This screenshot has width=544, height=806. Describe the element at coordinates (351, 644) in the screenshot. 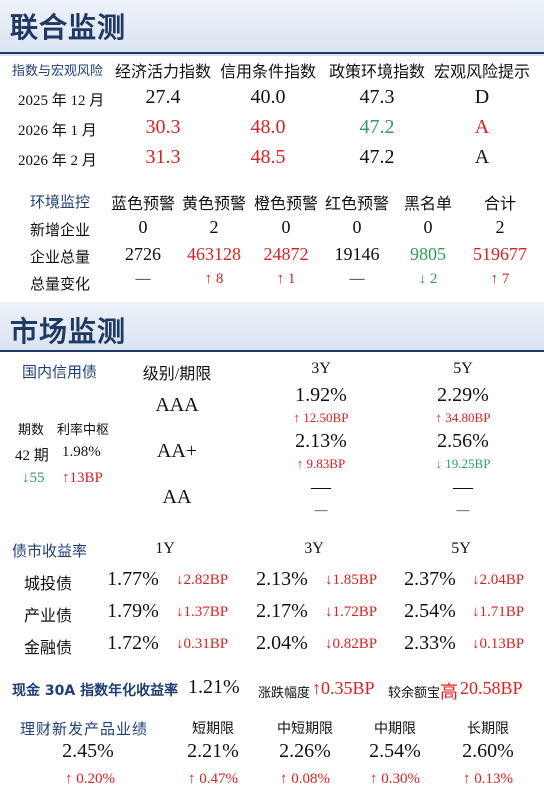

I see `yield-change: ↓0.82BP` at that location.